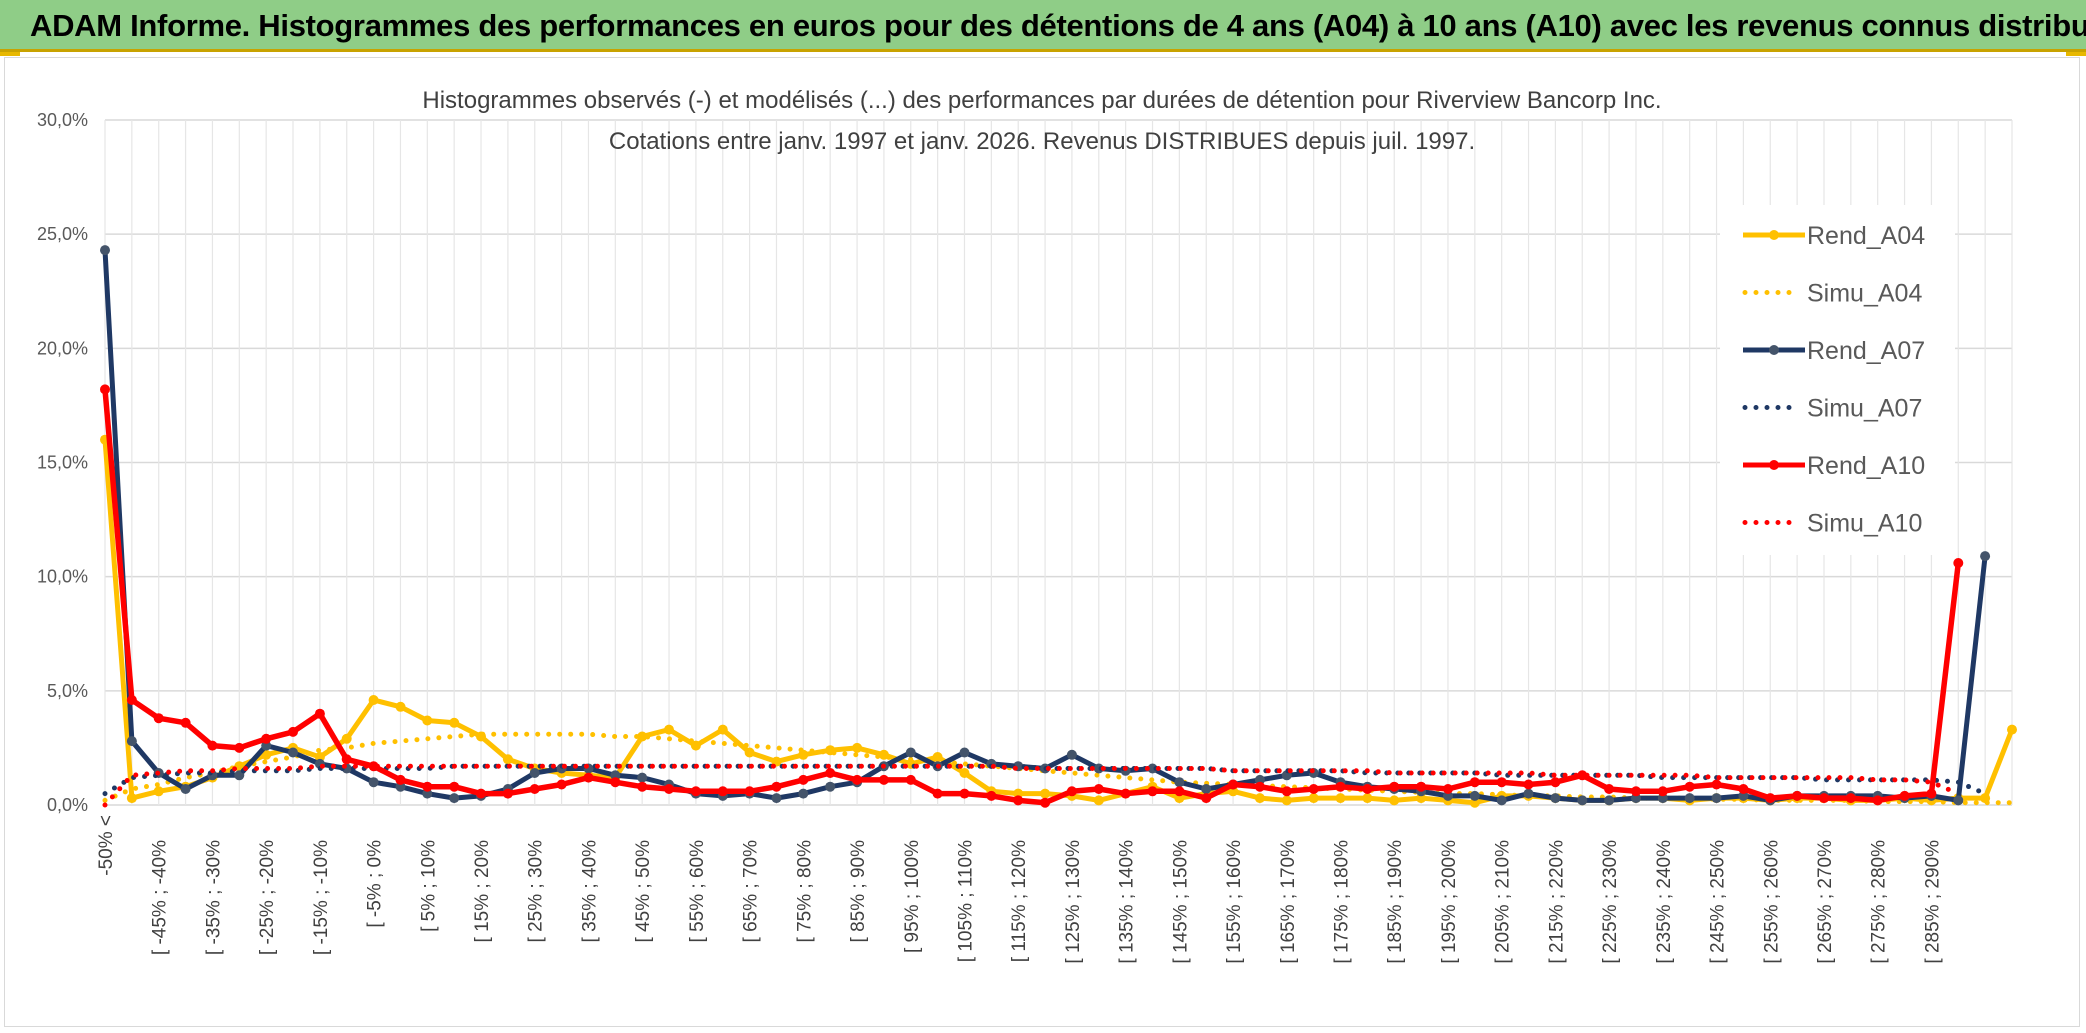 This screenshot has width=2086, height=1033. I want to click on y-tick-label: 30,0%, so click(62, 120).